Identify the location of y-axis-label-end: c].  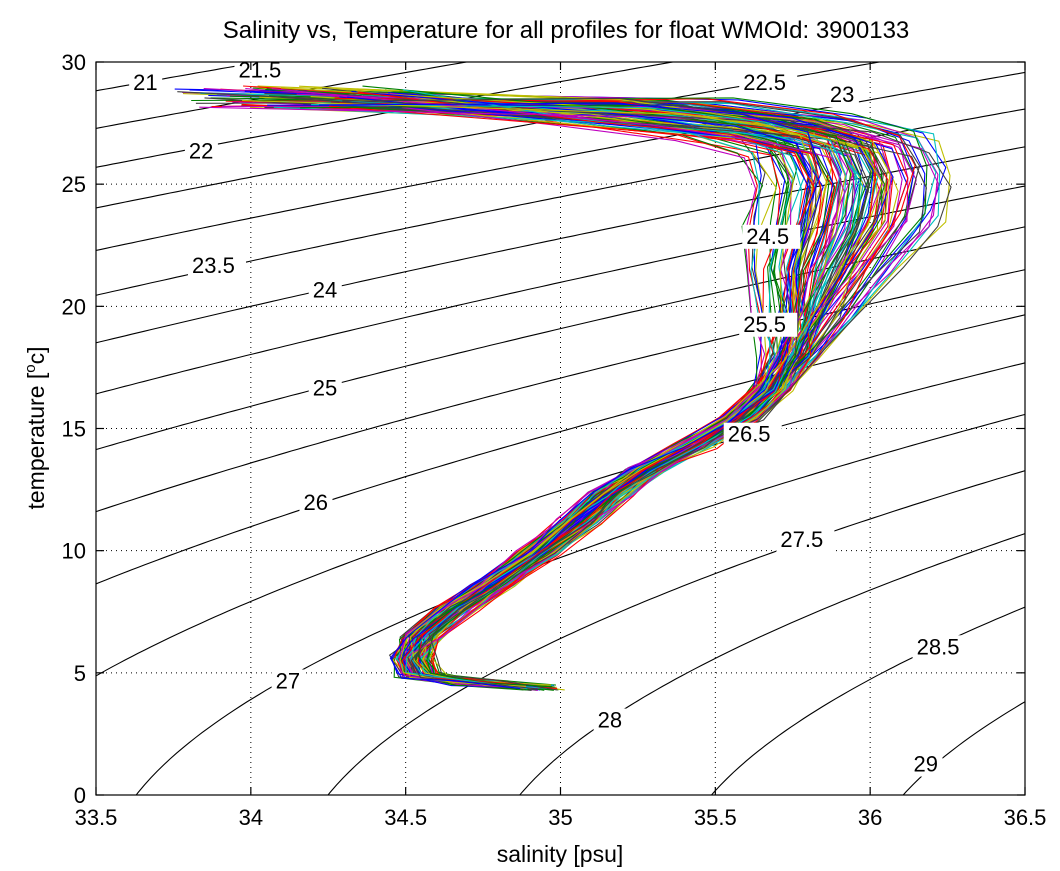
(36, 355).